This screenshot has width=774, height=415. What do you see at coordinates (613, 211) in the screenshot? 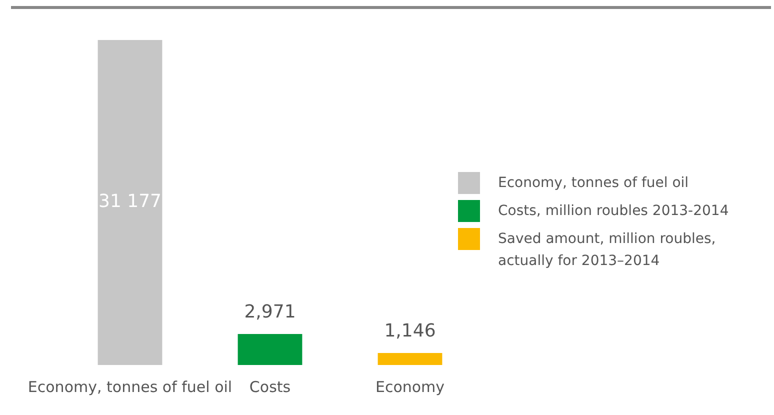
I see `legend-label: Costs, million roubles 2013-2014` at bounding box center [613, 211].